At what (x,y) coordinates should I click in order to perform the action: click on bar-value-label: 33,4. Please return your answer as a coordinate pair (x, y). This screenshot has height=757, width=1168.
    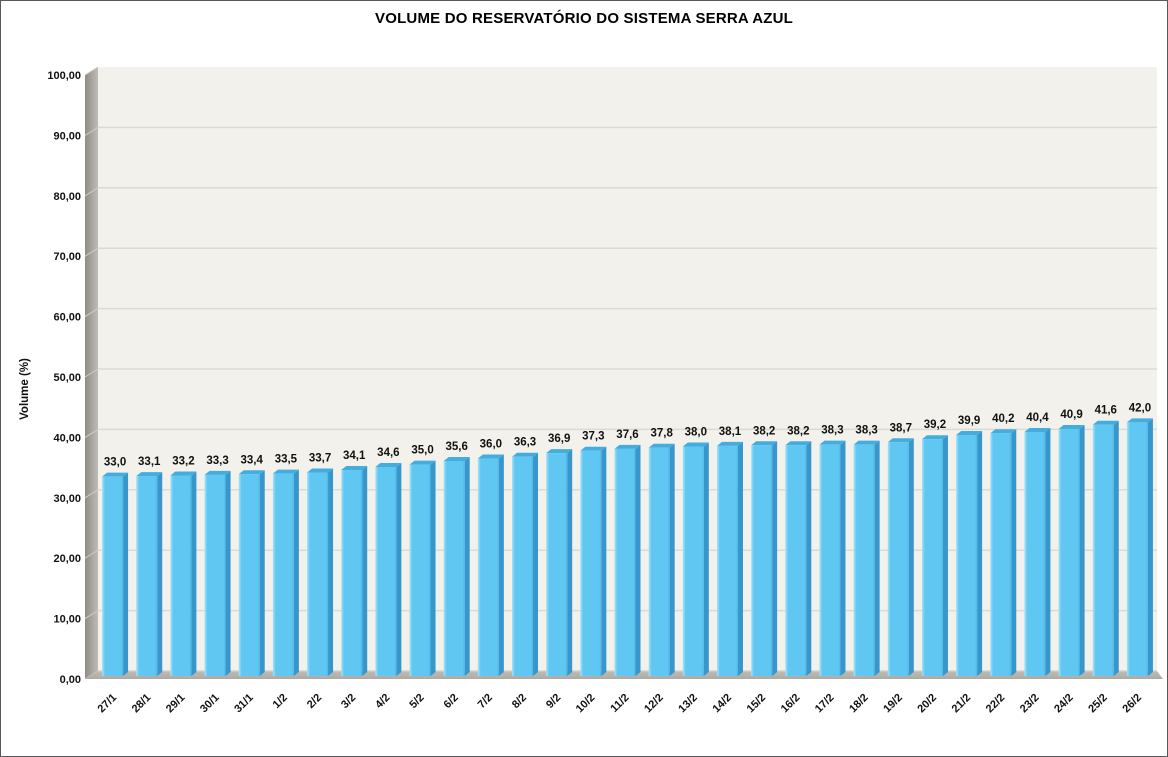
    Looking at the image, I should click on (252, 460).